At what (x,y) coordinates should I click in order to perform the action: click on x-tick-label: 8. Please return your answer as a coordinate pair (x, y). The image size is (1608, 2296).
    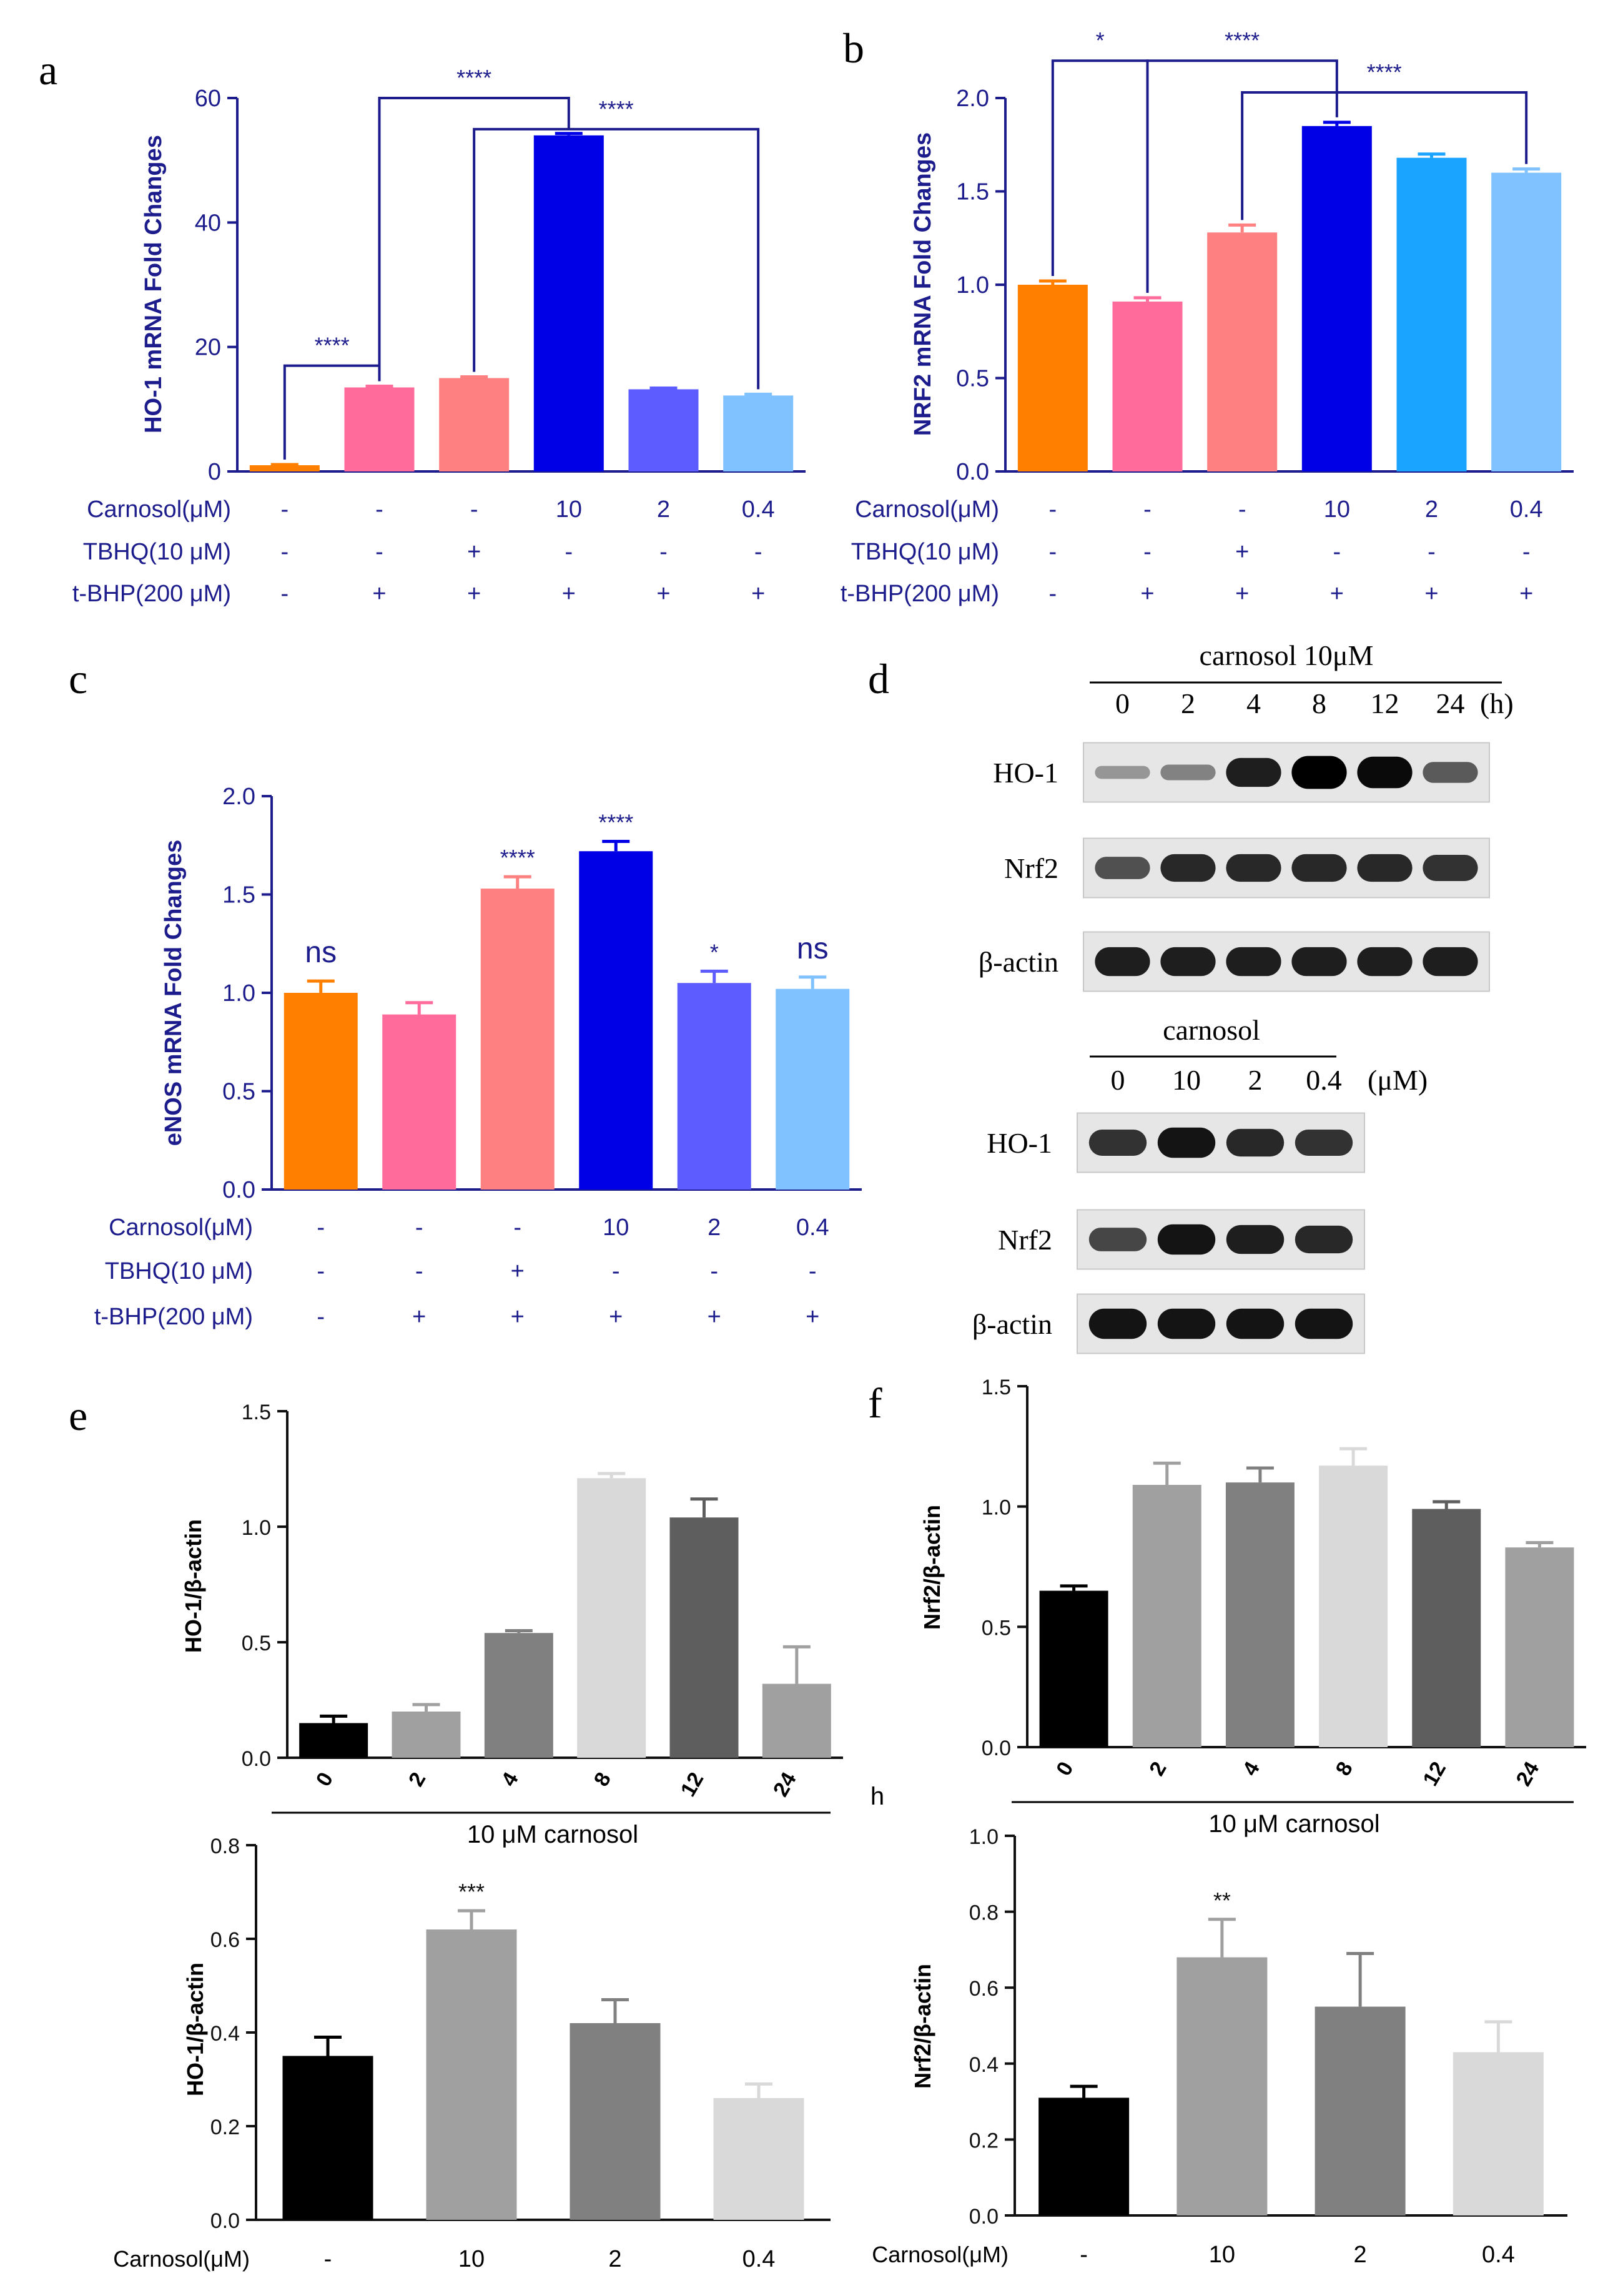
    Looking at the image, I should click on (1344, 1769).